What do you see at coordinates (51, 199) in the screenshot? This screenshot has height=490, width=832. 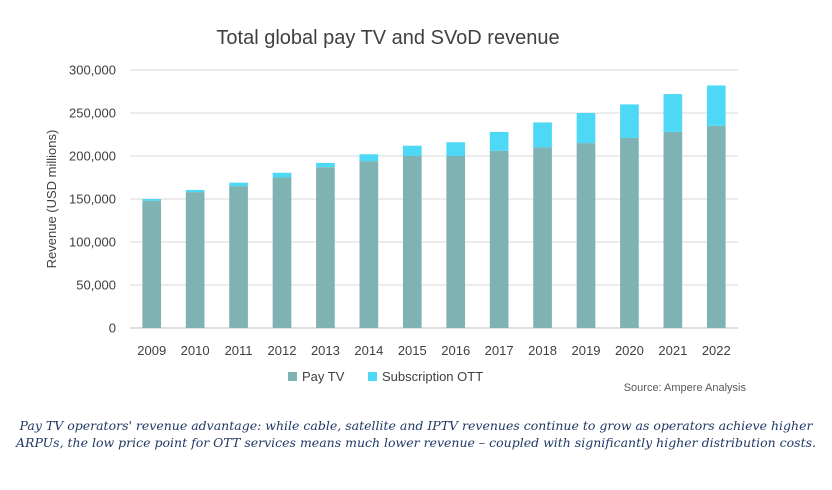 I see `y-axis-label: Revenue (USD millions)` at bounding box center [51, 199].